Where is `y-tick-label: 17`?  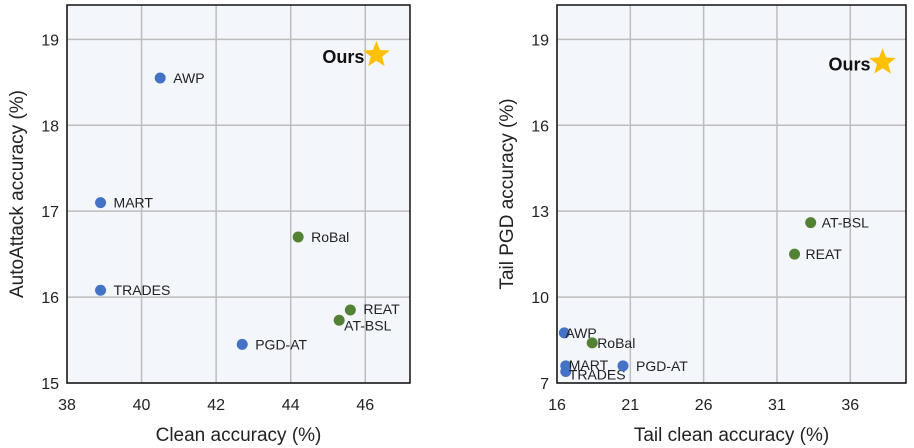
y-tick-label: 17 is located at coordinates (50, 212).